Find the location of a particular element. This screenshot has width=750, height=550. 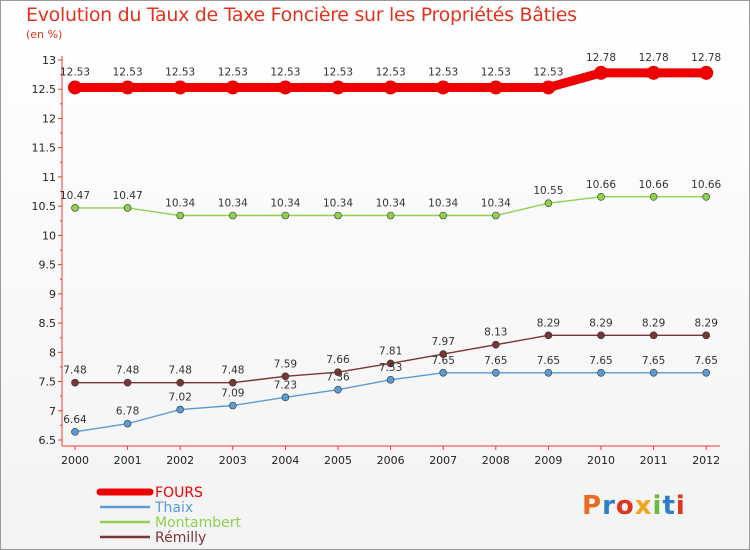

y-tick-label: 11 is located at coordinates (49, 177).